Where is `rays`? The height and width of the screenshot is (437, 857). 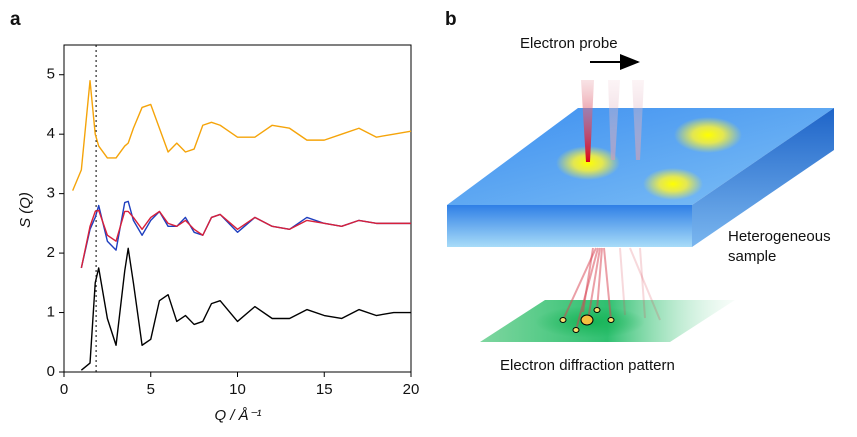 rays is located at coordinates (611, 289).